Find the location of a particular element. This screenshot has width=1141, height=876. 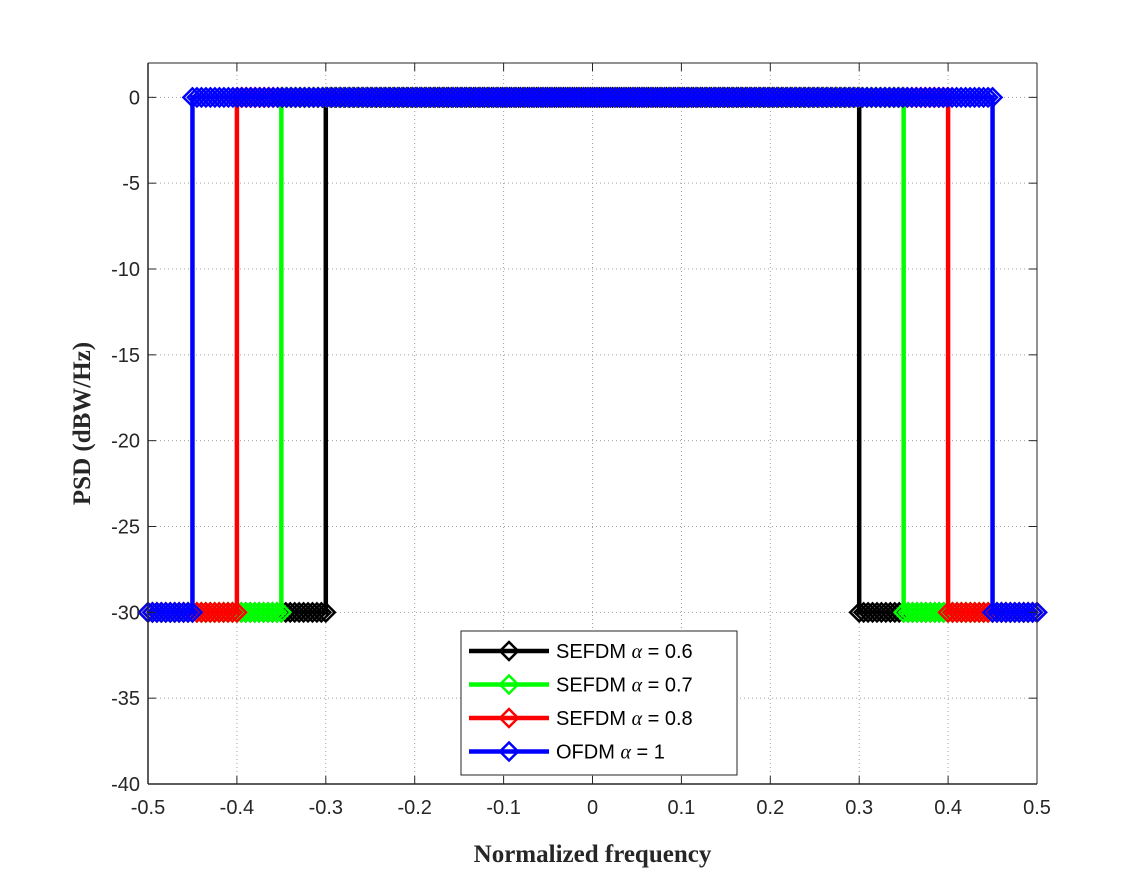

y-tick-label: -10 is located at coordinates (125, 270).